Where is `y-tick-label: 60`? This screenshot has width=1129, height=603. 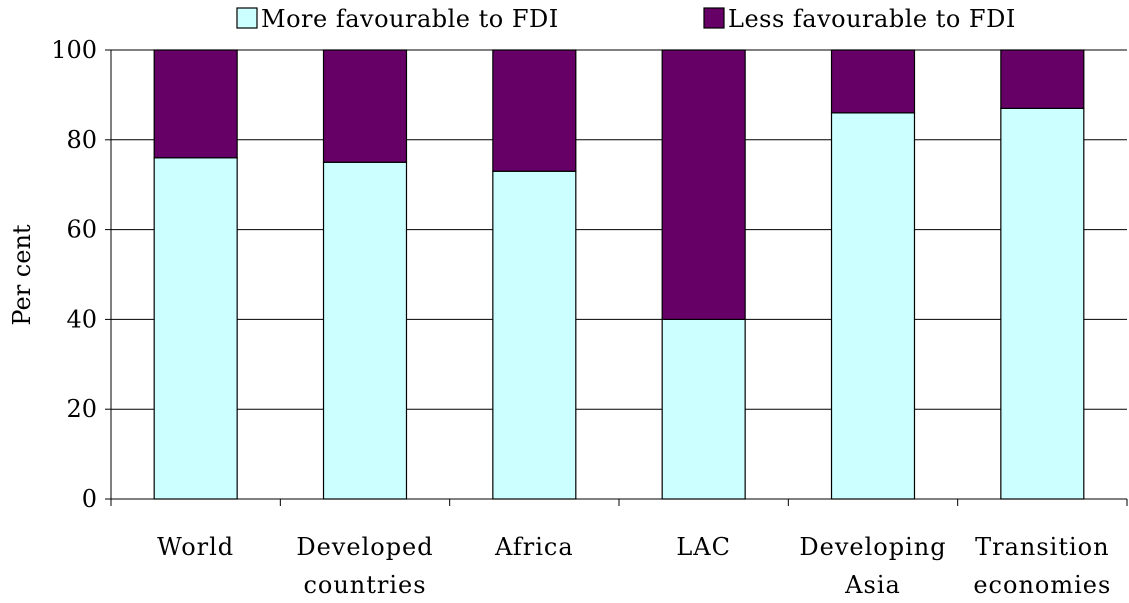 y-tick-label: 60 is located at coordinates (81, 230).